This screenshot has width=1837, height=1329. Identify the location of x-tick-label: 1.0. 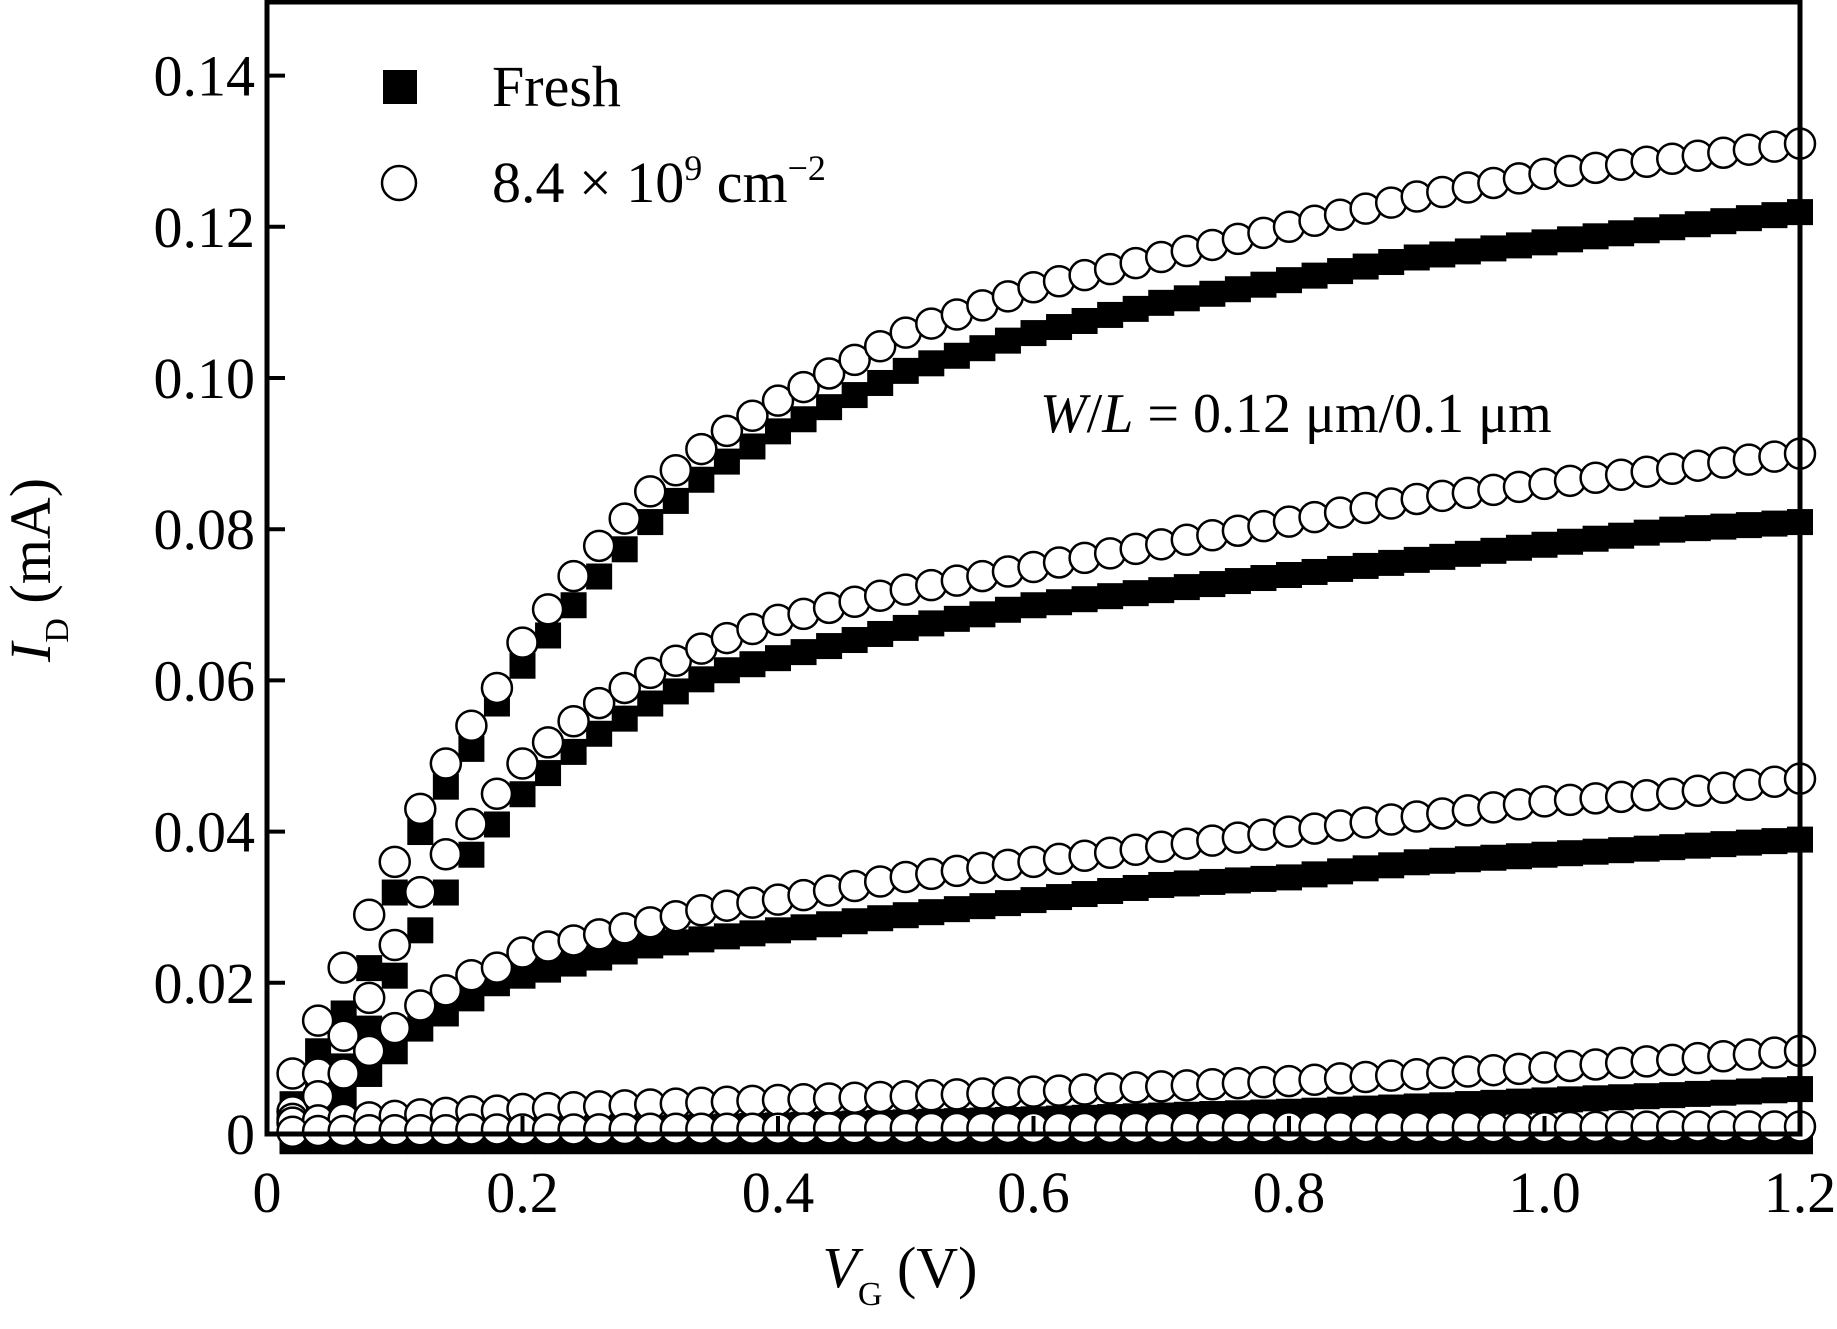
(1544, 1192).